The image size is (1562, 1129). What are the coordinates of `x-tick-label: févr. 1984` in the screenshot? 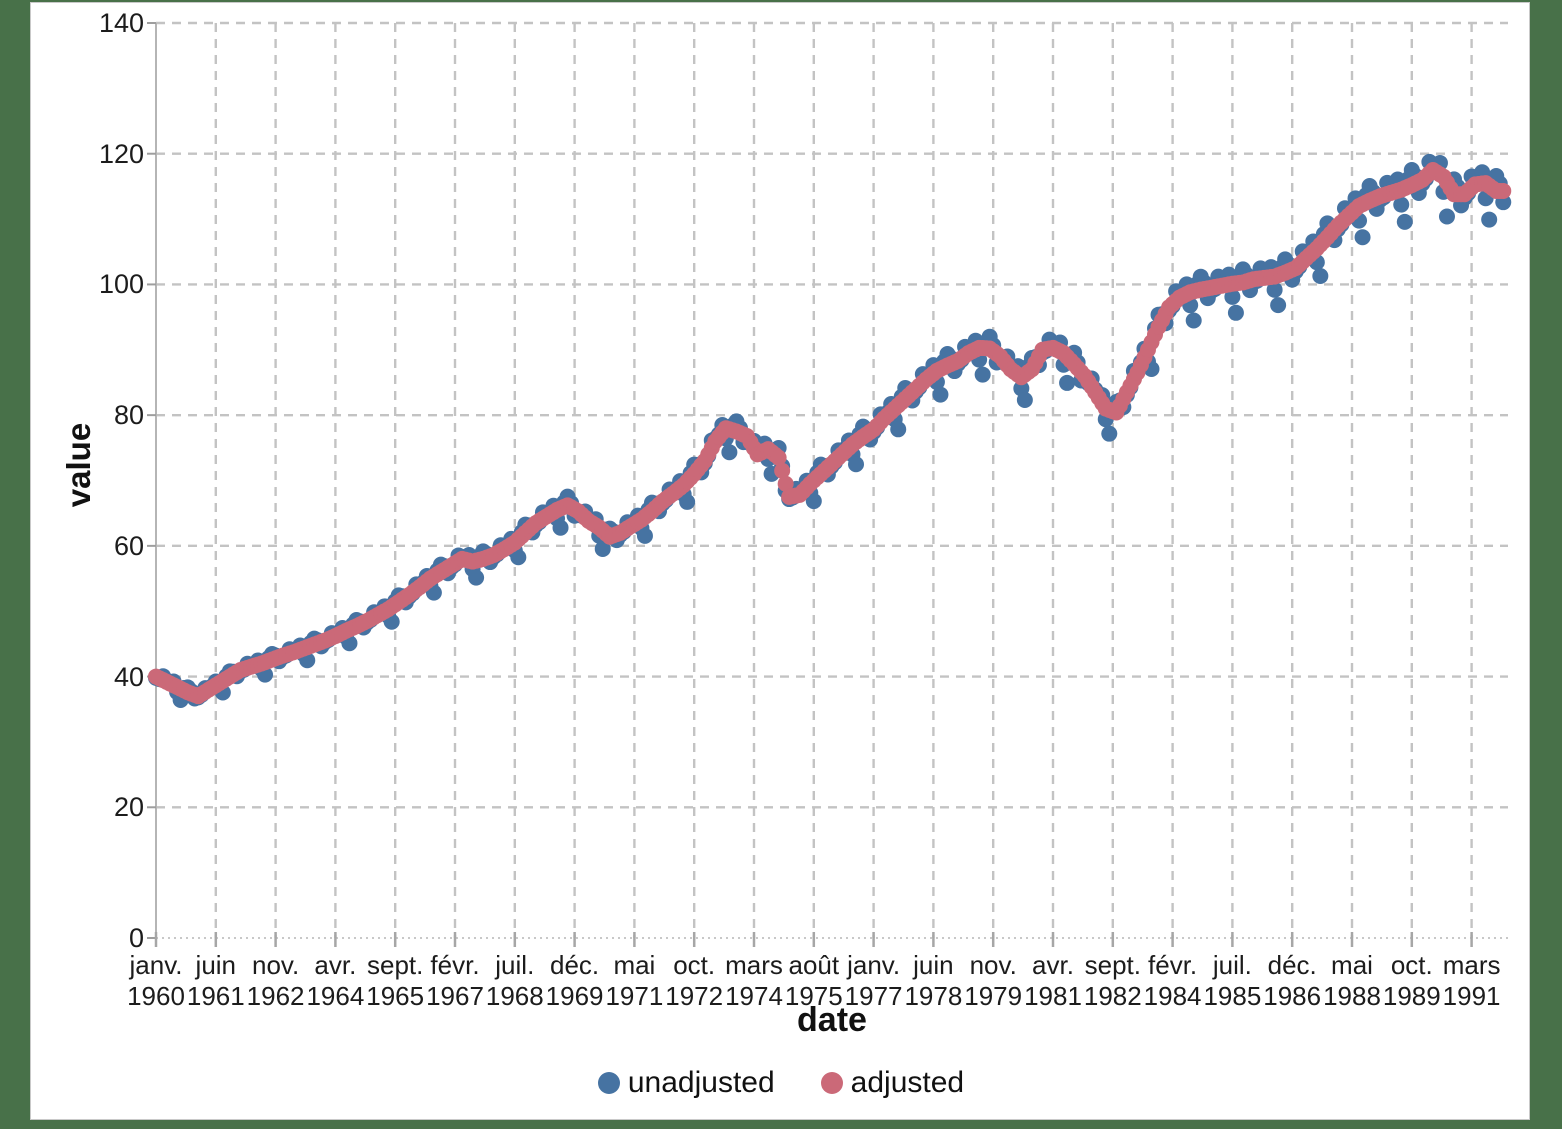 It's located at (1172, 980).